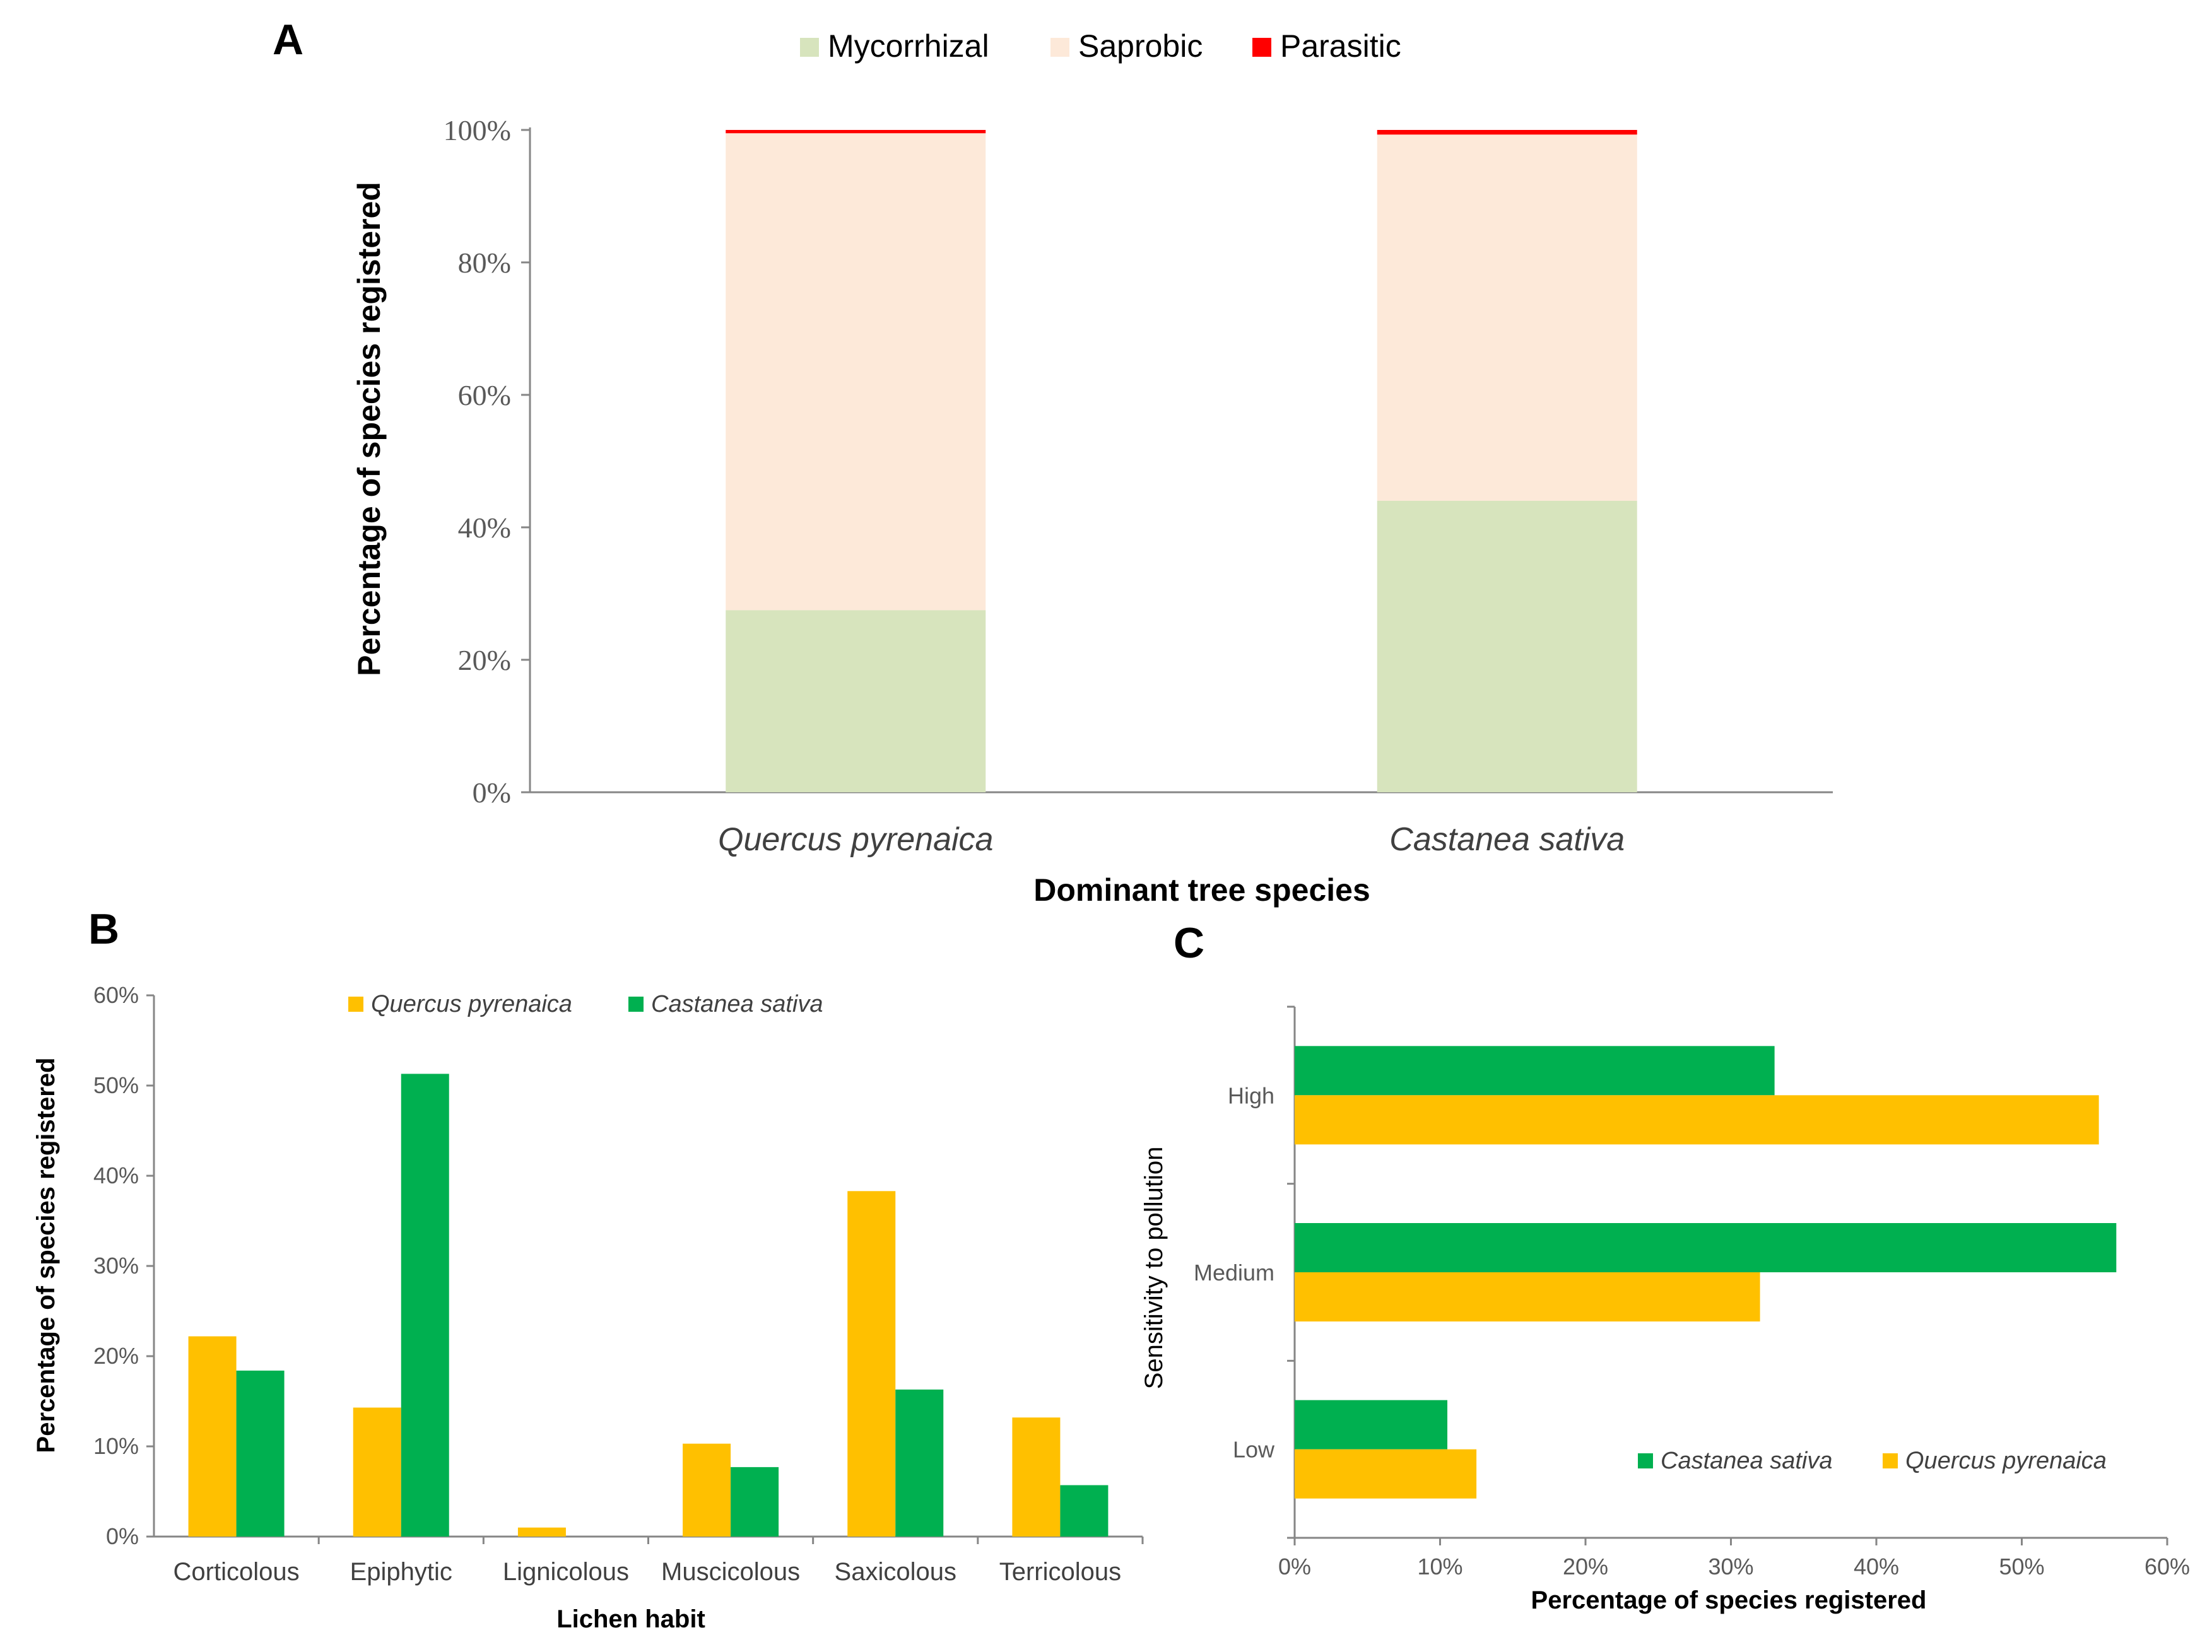 The height and width of the screenshot is (1652, 2212). Describe the element at coordinates (1872, 1461) in the screenshot. I see `panel-c-legend: Castanea sativa Quercus pyrenaica` at that location.